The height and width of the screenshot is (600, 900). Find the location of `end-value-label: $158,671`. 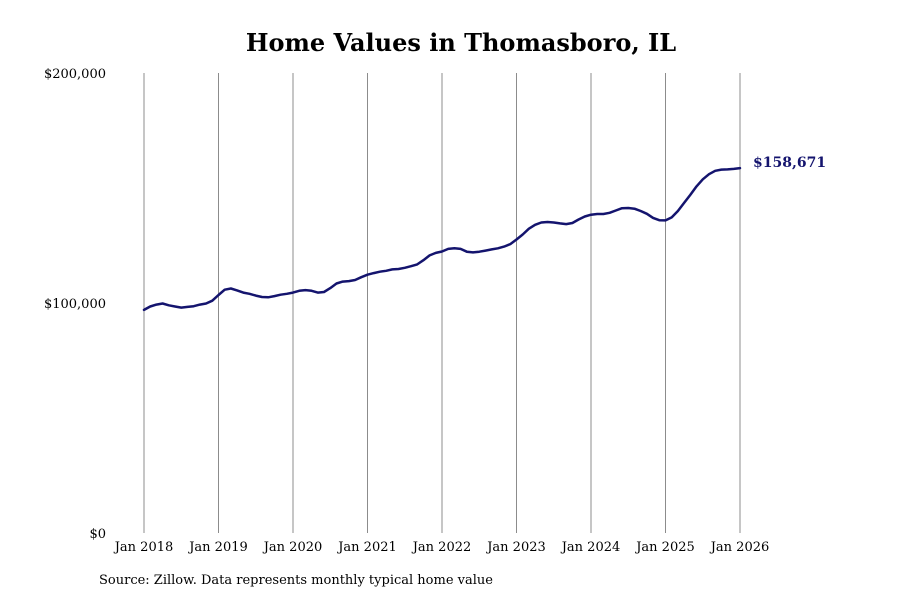

end-value-label: $158,671 is located at coordinates (789, 163).